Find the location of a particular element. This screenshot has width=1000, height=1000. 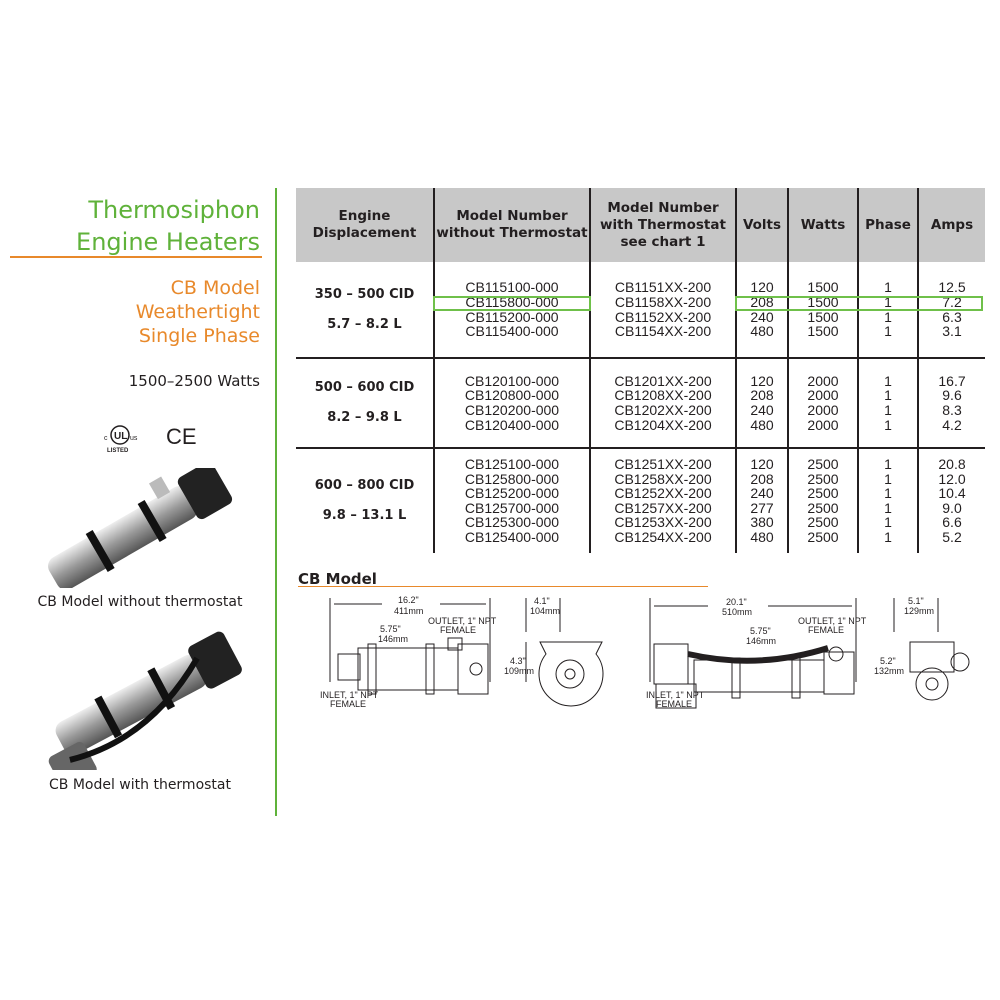

table-cell: CB1254XX-200 is located at coordinates (663, 536).